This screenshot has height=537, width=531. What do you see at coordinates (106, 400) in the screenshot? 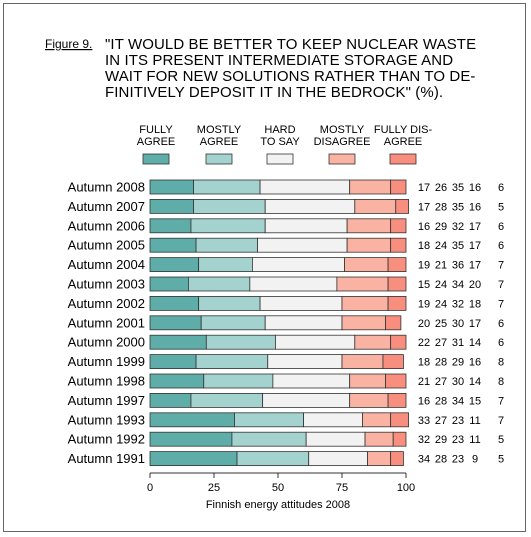
I see `row-label: Autumn 1997` at bounding box center [106, 400].